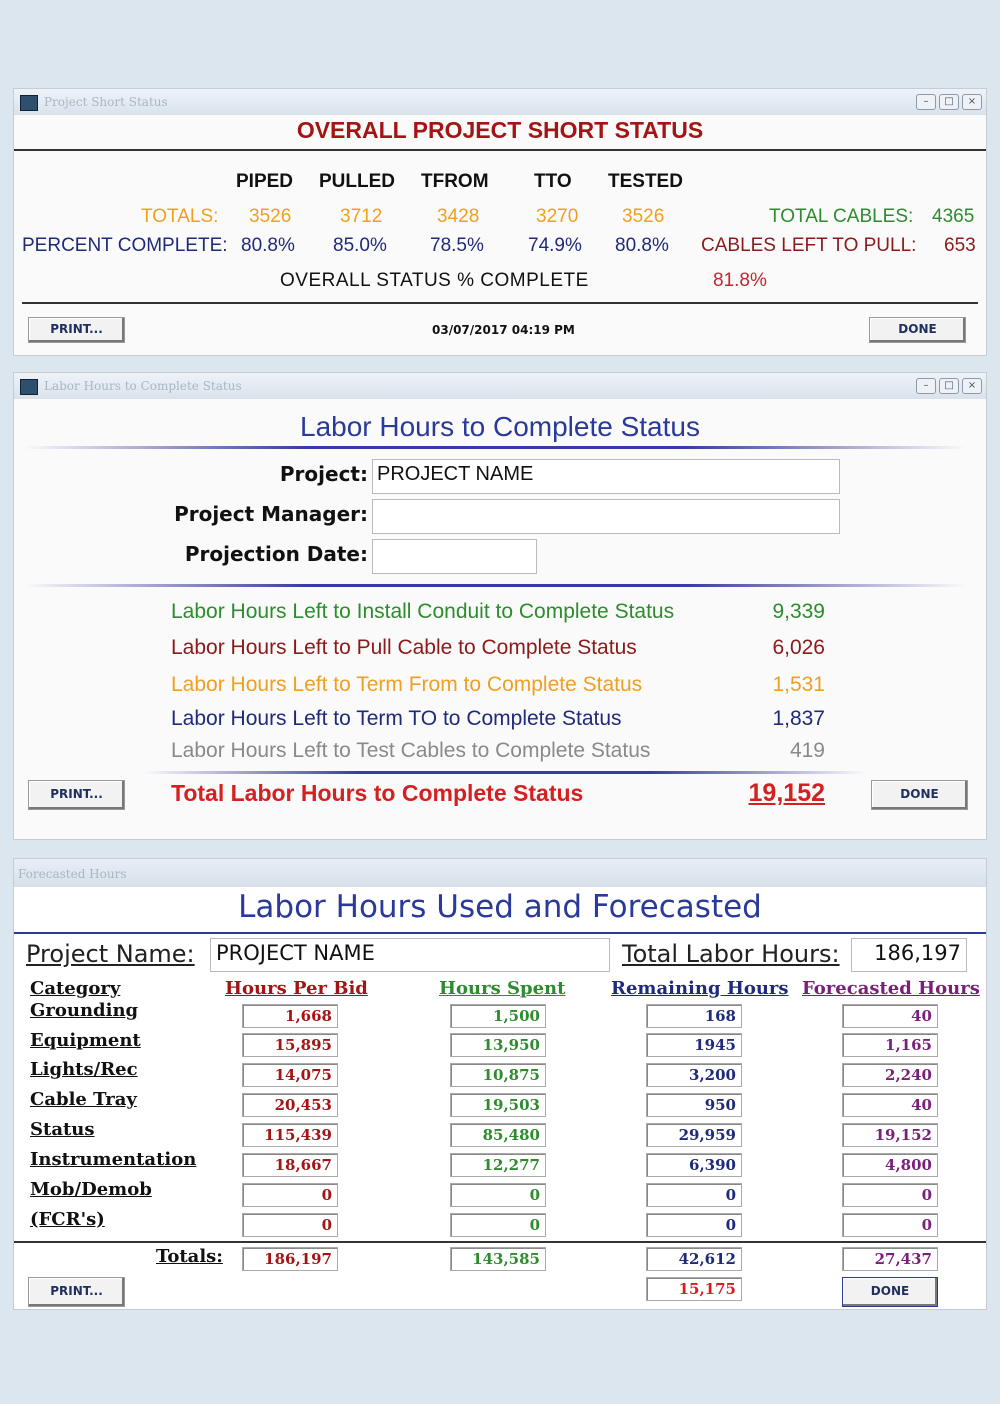 The width and height of the screenshot is (1000, 1404). Describe the element at coordinates (890, 1045) in the screenshot. I see `cell-forecasted: 1,165` at that location.